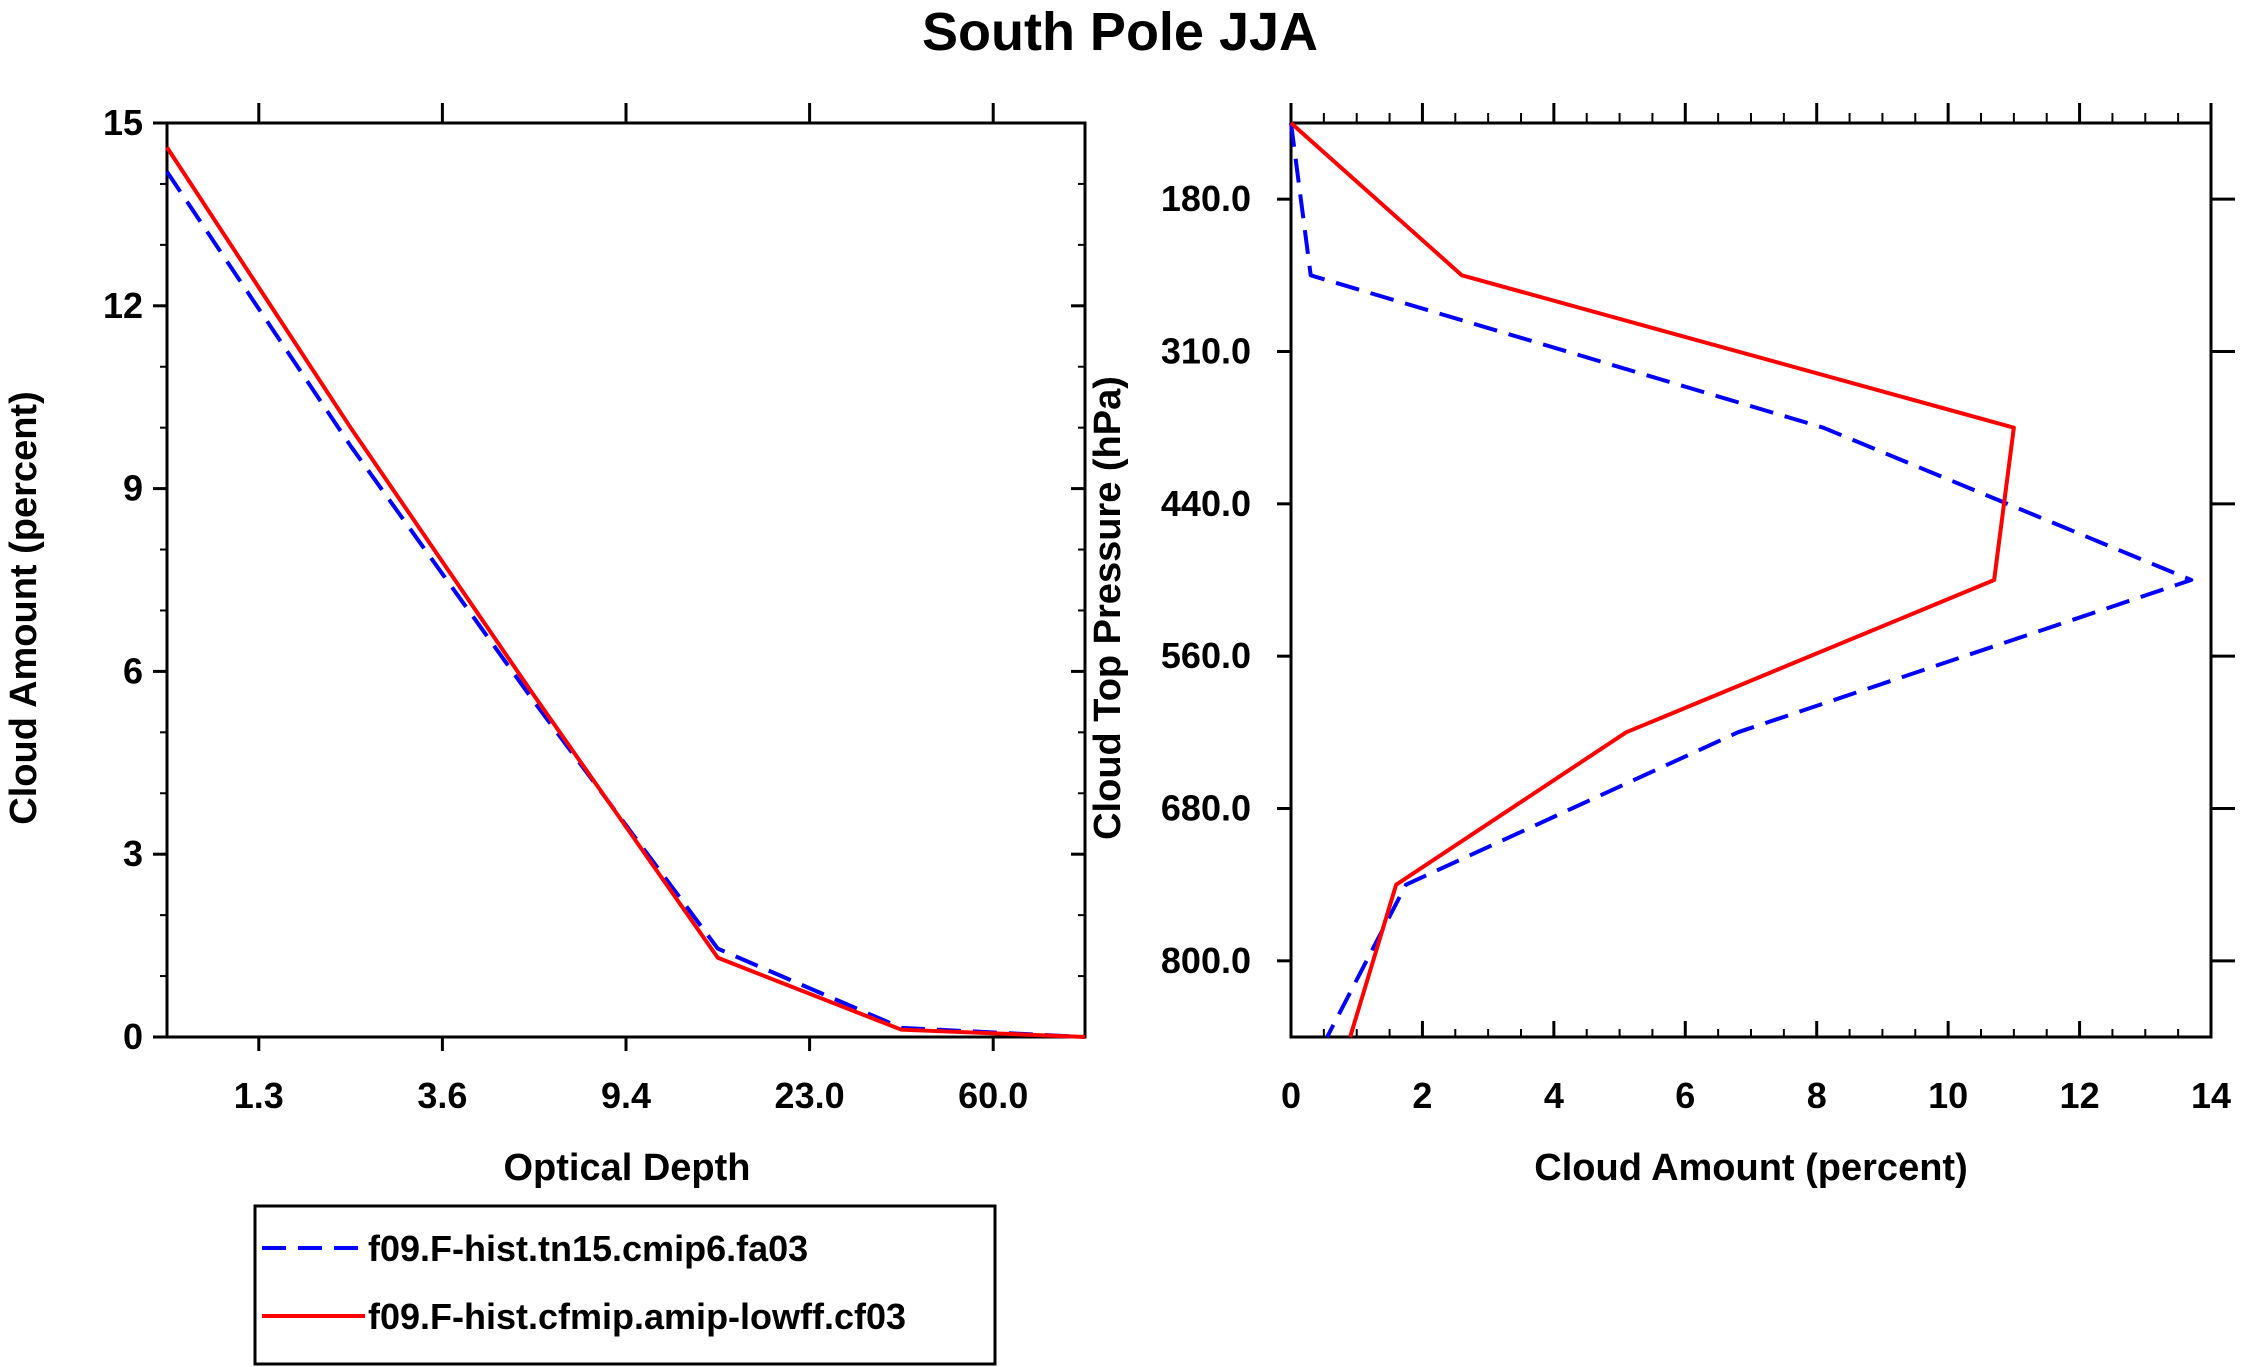  Describe the element at coordinates (1422, 1095) in the screenshot. I see `right-x-tick-label: 2` at that location.